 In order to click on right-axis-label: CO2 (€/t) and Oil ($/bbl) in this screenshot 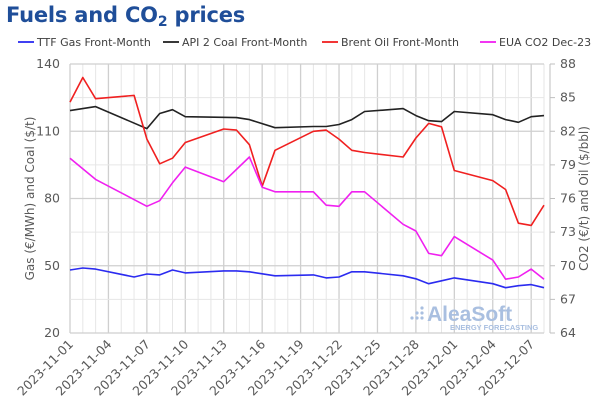, I will do `click(584, 198)`.